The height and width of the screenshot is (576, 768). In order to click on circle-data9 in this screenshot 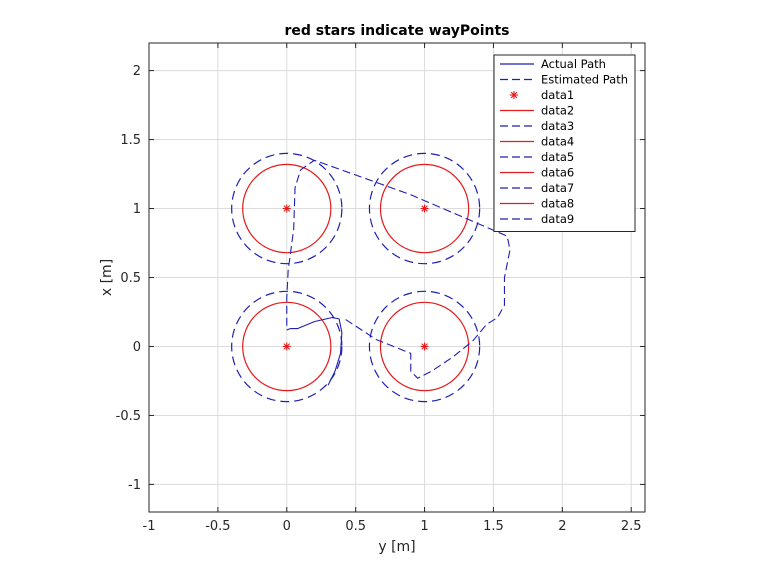, I will do `click(424, 208)`.